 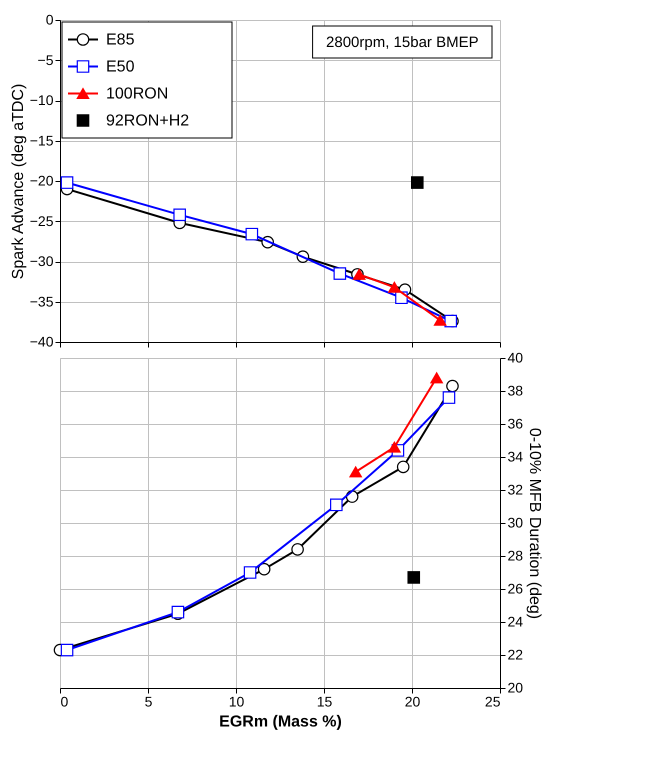 I want to click on y2-tick-label: 20, so click(x=516, y=688).